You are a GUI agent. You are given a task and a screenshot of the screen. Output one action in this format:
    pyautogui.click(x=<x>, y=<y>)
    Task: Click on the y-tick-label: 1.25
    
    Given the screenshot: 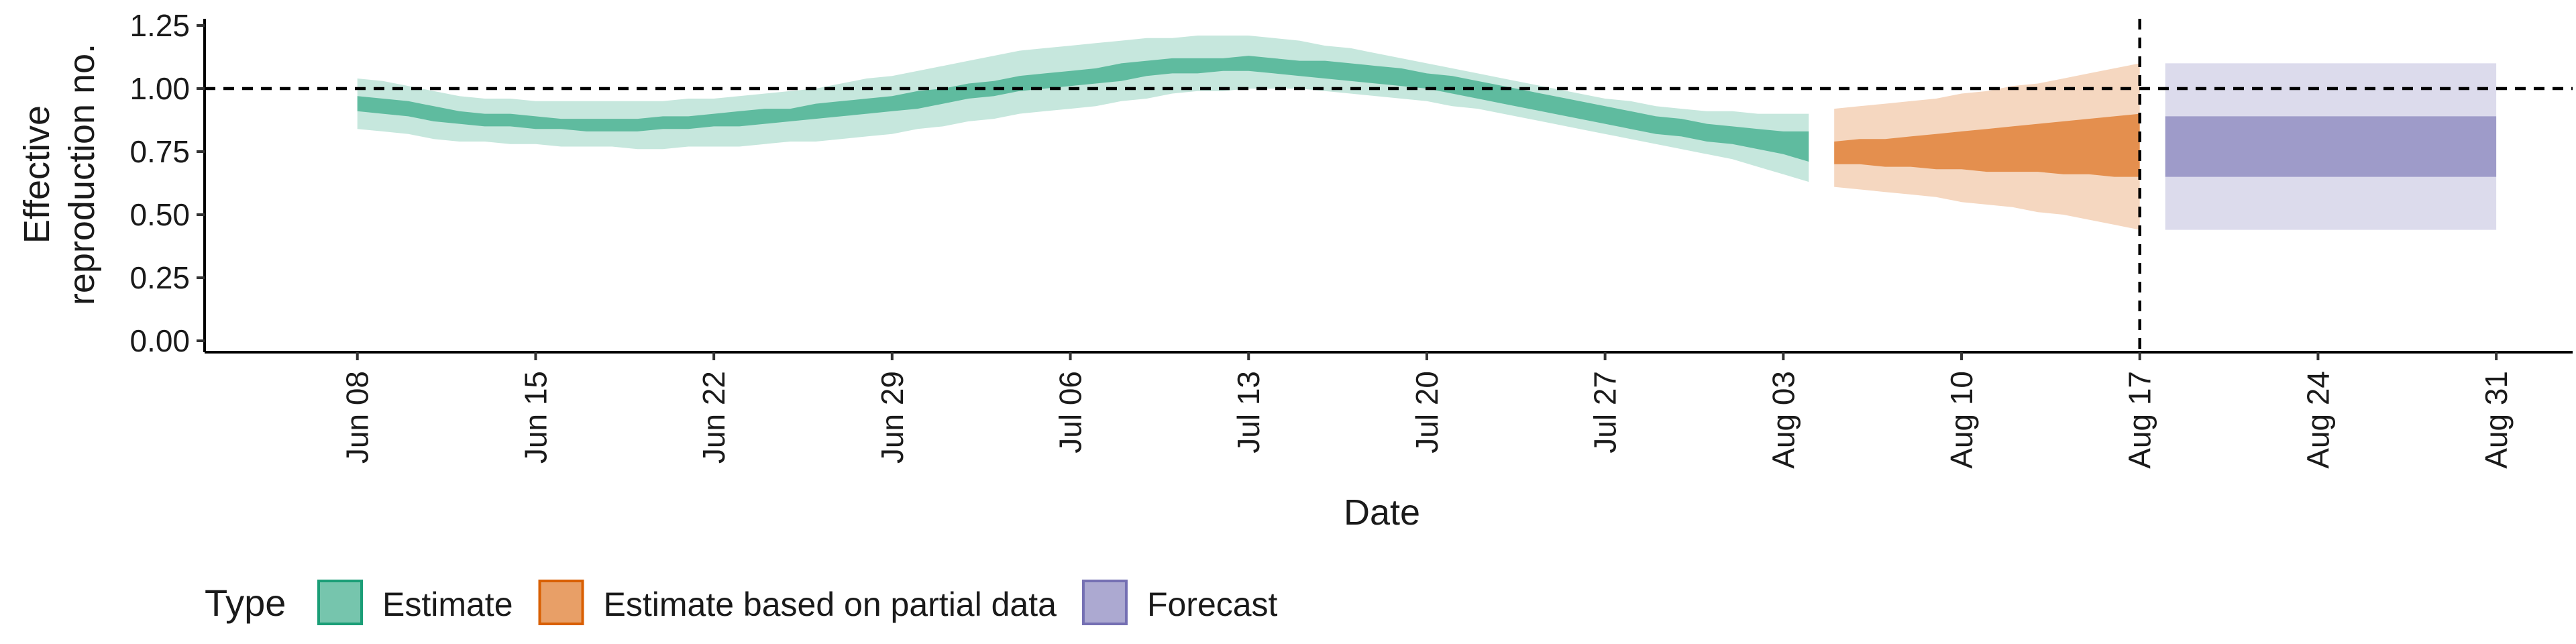 What is the action you would take?
    pyautogui.click(x=159, y=25)
    